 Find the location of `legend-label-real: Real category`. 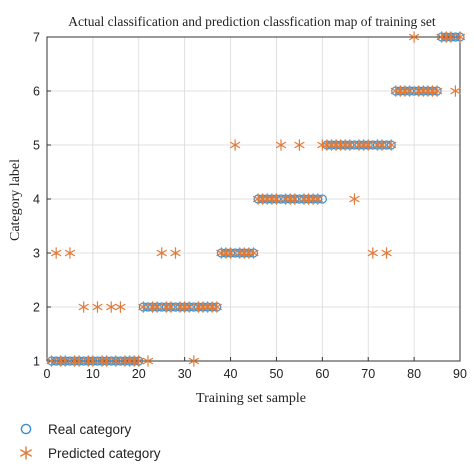

legend-label-real: Real category is located at coordinates (90, 429).